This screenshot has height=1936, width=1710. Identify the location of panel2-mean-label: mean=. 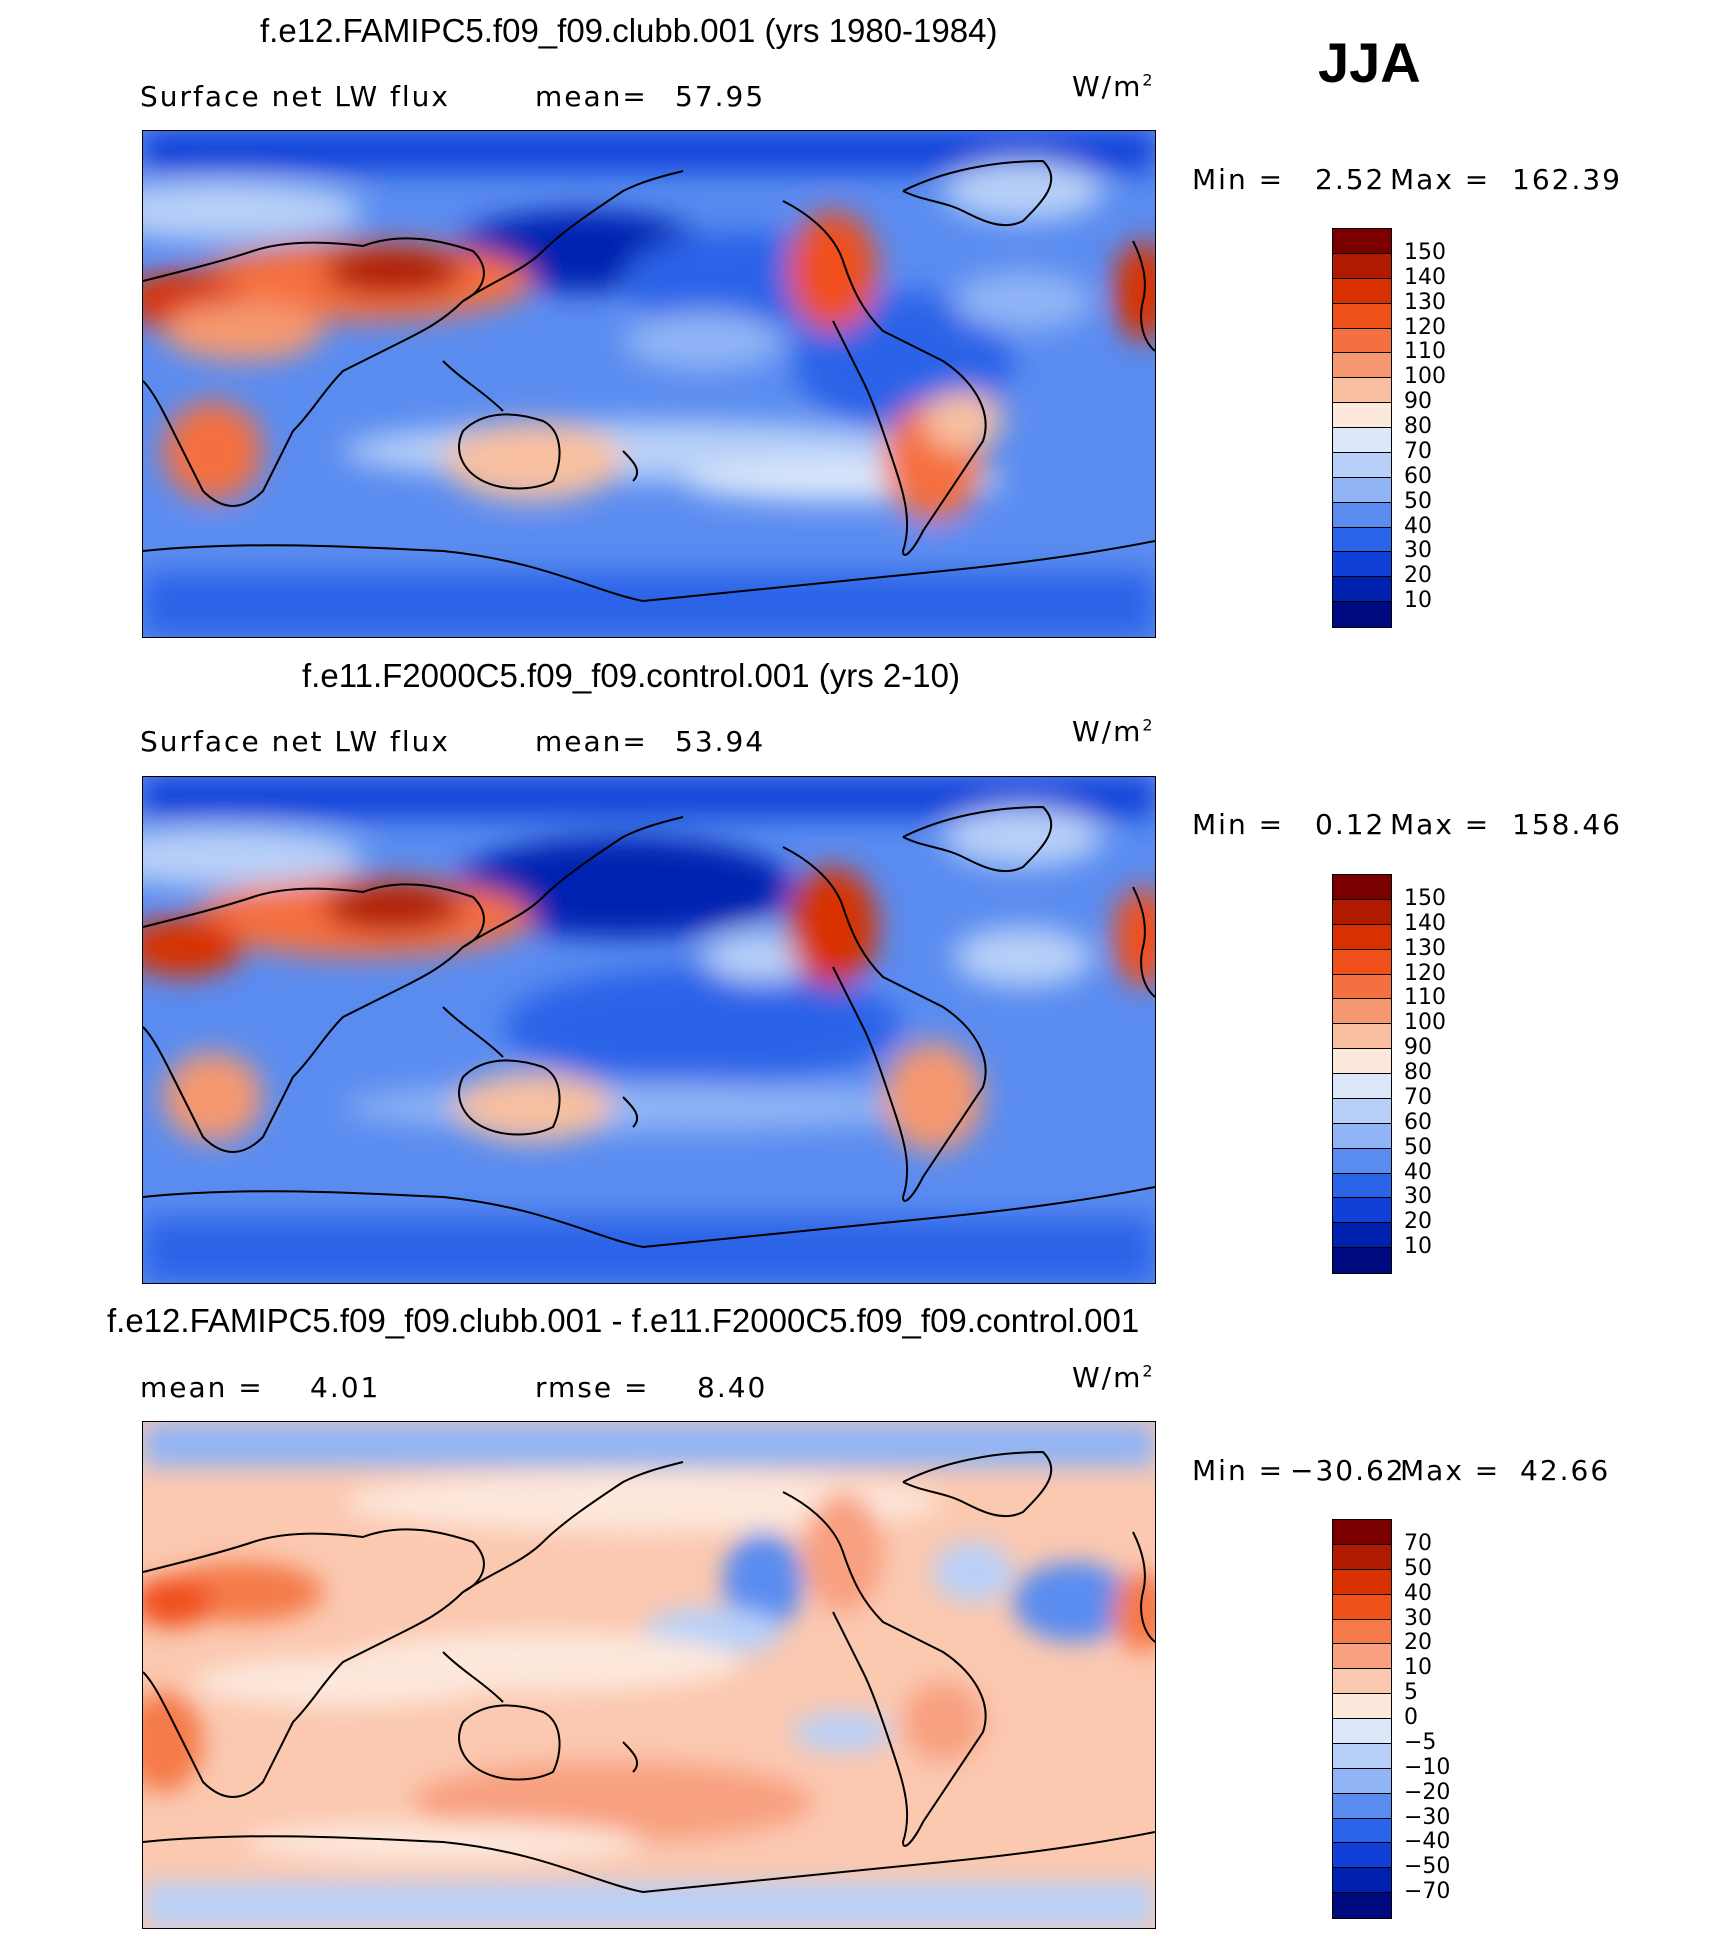
(591, 741).